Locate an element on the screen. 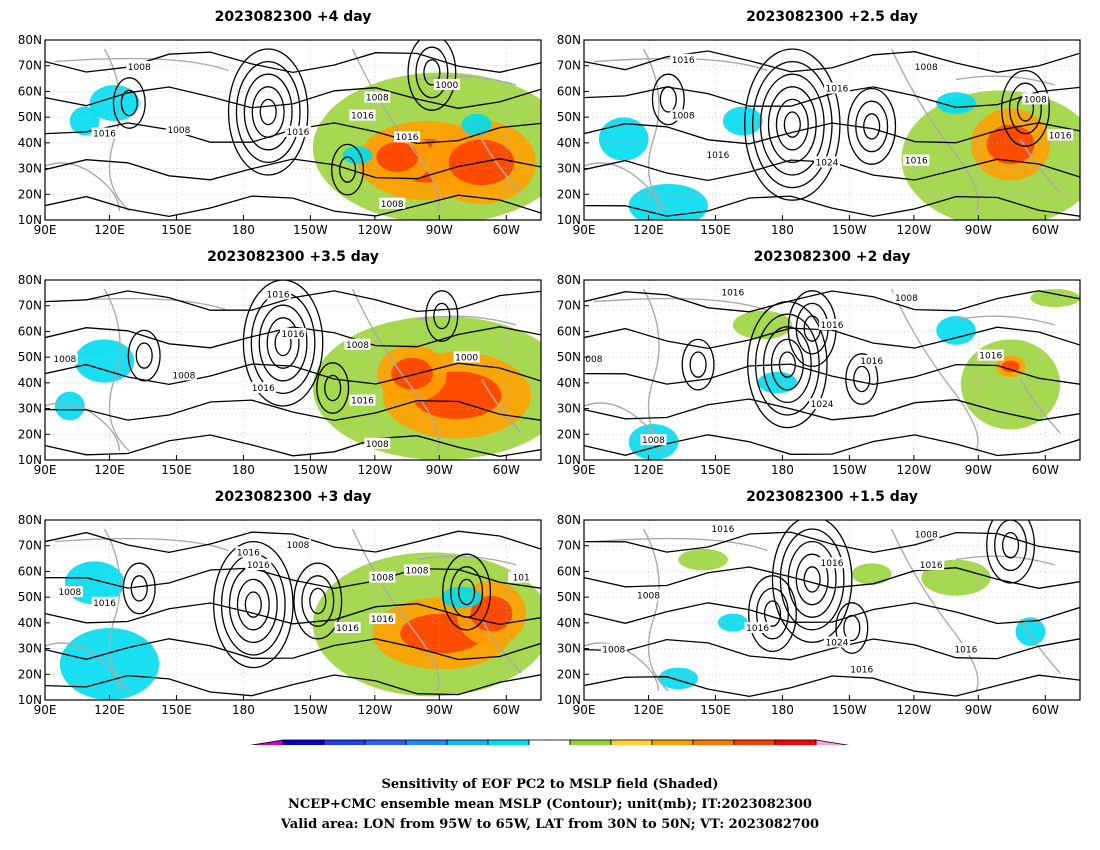 The image size is (1100, 850). x-tick-label: 90W is located at coordinates (439, 710).